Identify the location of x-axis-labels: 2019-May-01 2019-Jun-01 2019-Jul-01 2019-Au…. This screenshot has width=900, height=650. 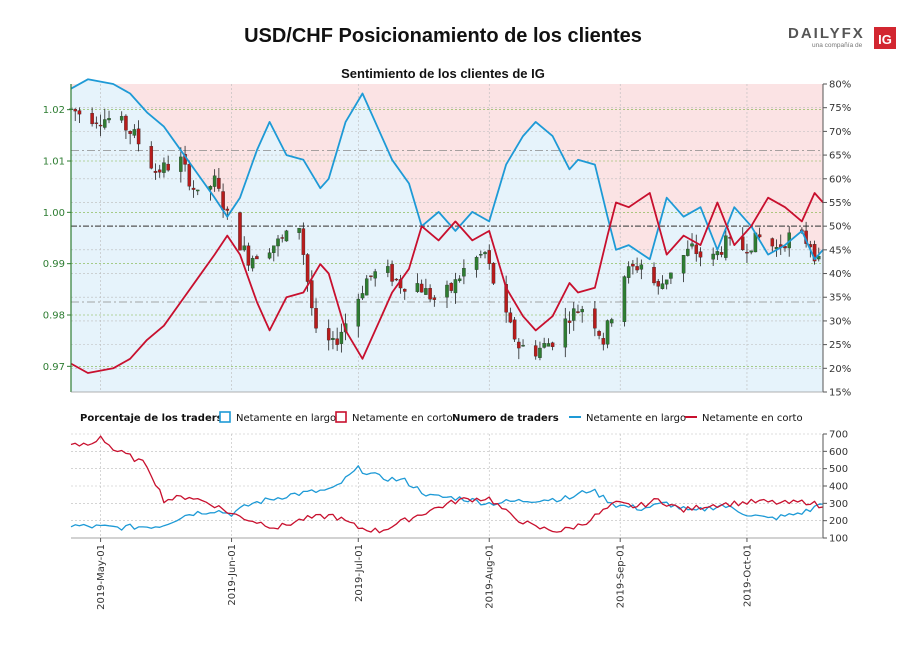
(424, 574).